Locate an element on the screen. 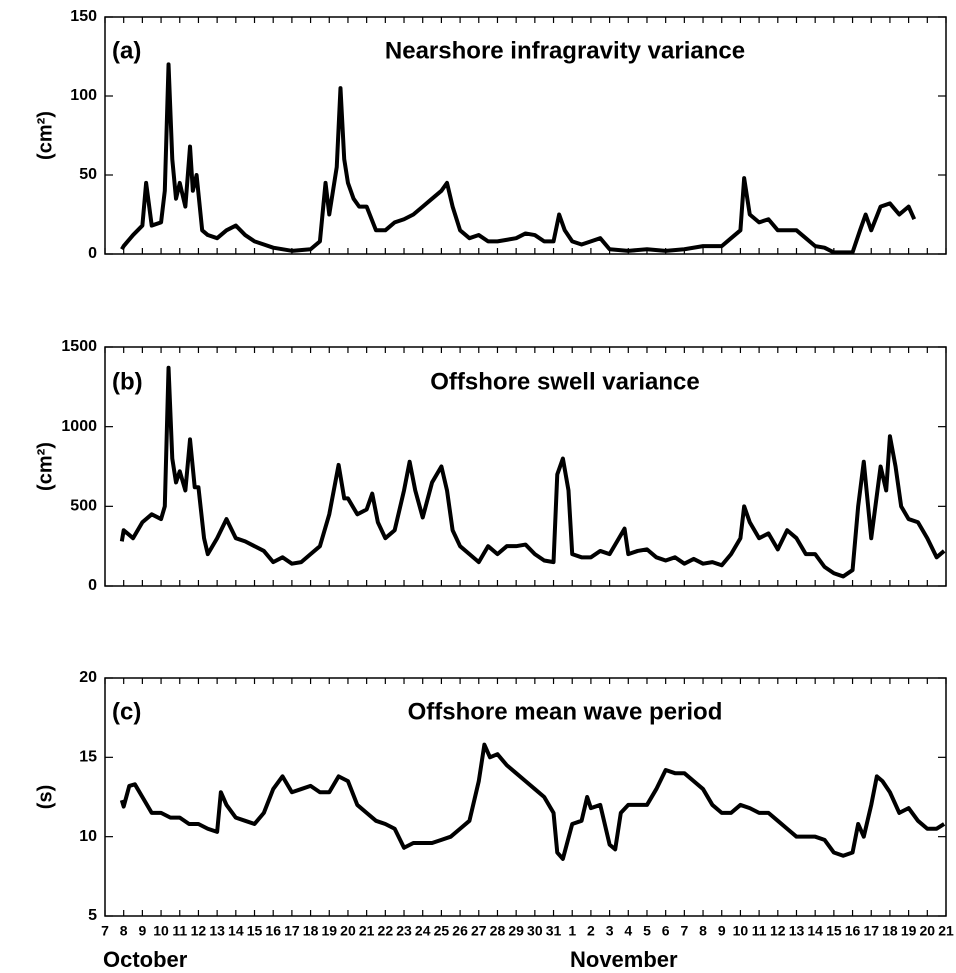 The width and height of the screenshot is (956, 973). panel-label: (a) is located at coordinates (126, 50).